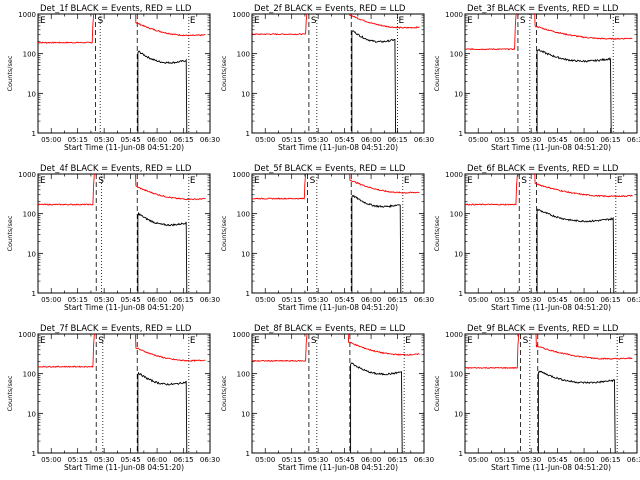  Describe the element at coordinates (116, 169) in the screenshot. I see `panel-title: Det_4f BLACK = Events, RED = LLD` at that location.